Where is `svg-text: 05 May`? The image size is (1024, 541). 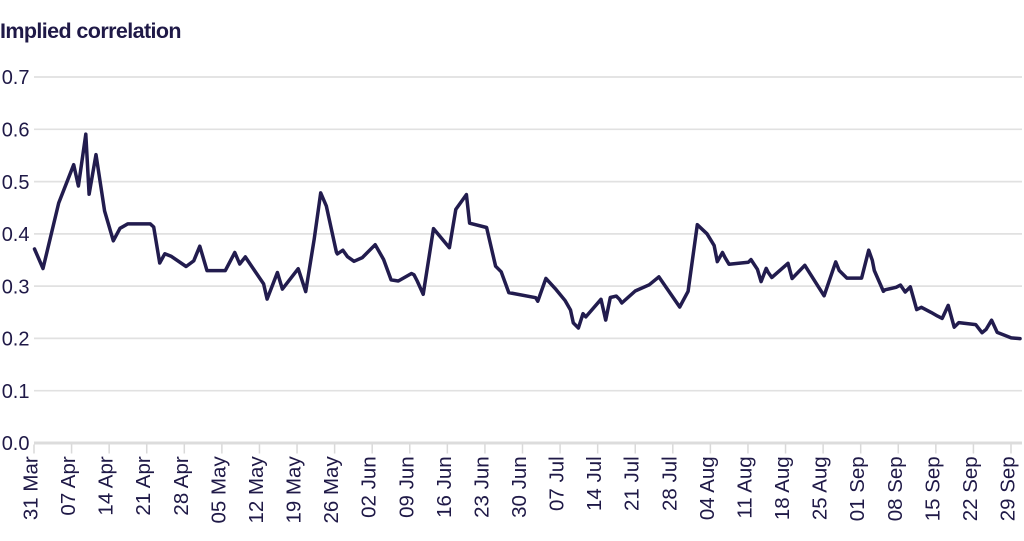
svg-text: 05 May is located at coordinates (218, 490).